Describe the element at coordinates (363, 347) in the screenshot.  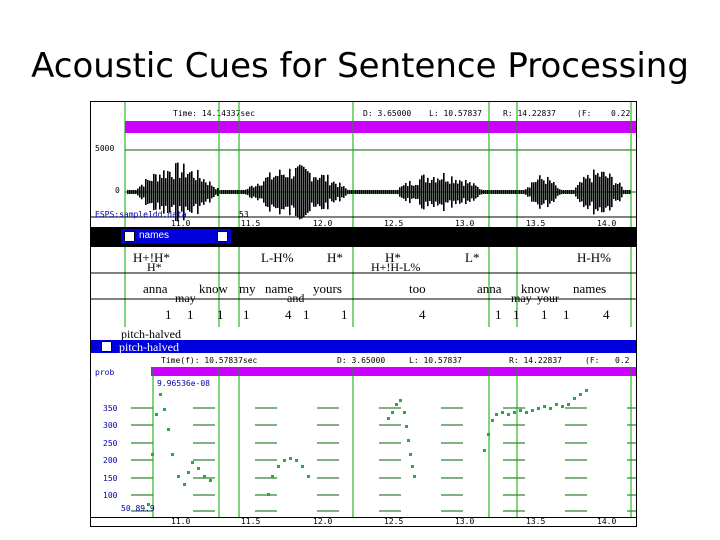
I see `pitch-window-titlebar: pitch-halved` at that location.